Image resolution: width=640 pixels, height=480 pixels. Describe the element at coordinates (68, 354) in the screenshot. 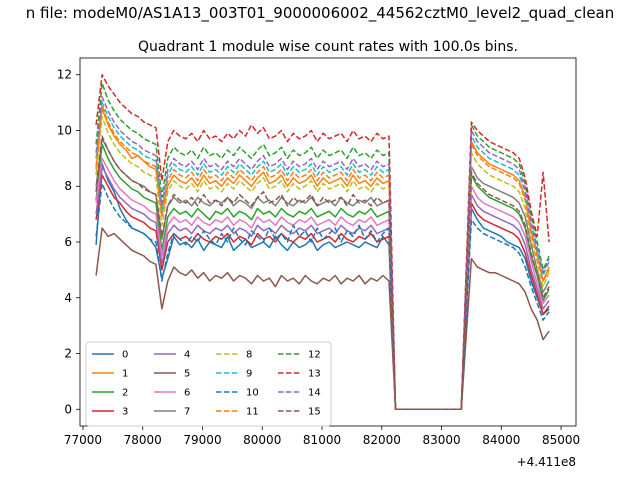

I see `y-tick-label: 2` at that location.